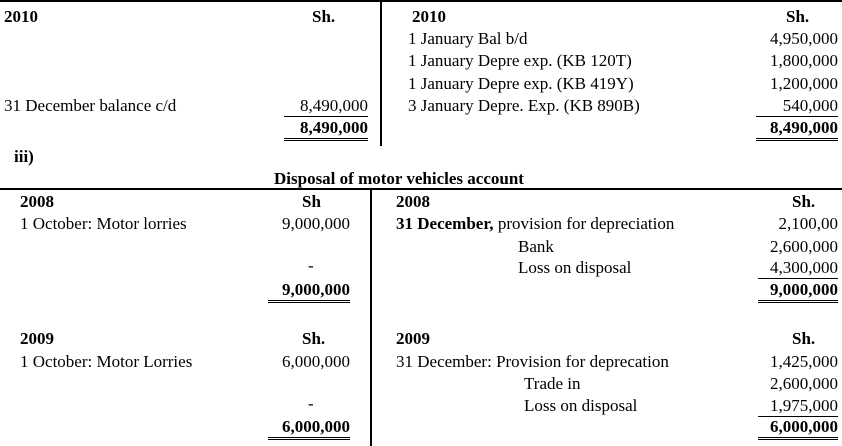 The height and width of the screenshot is (446, 842). Describe the element at coordinates (311, 201) in the screenshot. I see `block2008-left-currency: Sh` at that location.